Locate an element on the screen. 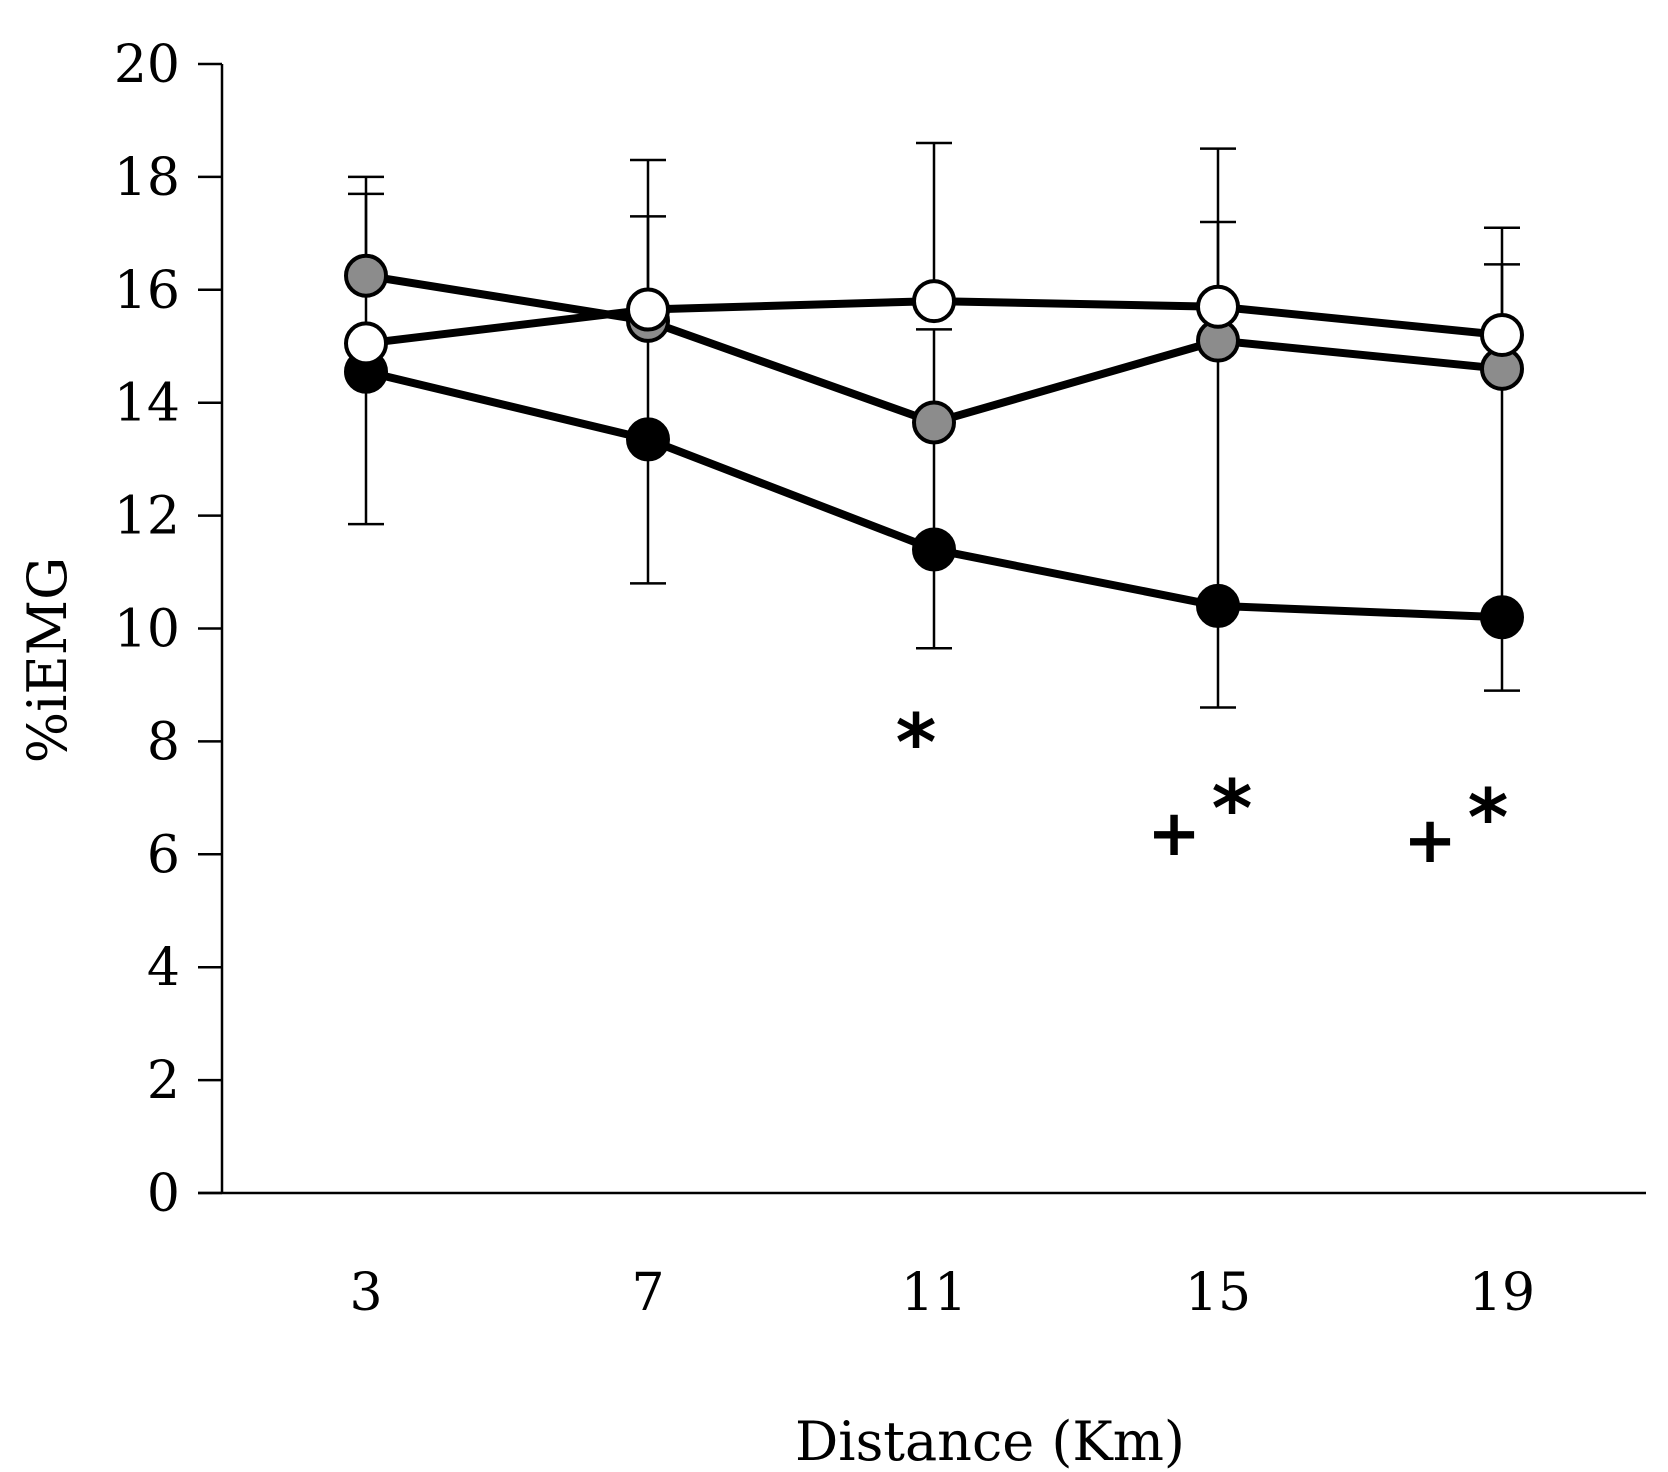 The width and height of the screenshot is (1668, 1472). y-tick-label: 2 is located at coordinates (163, 1081).